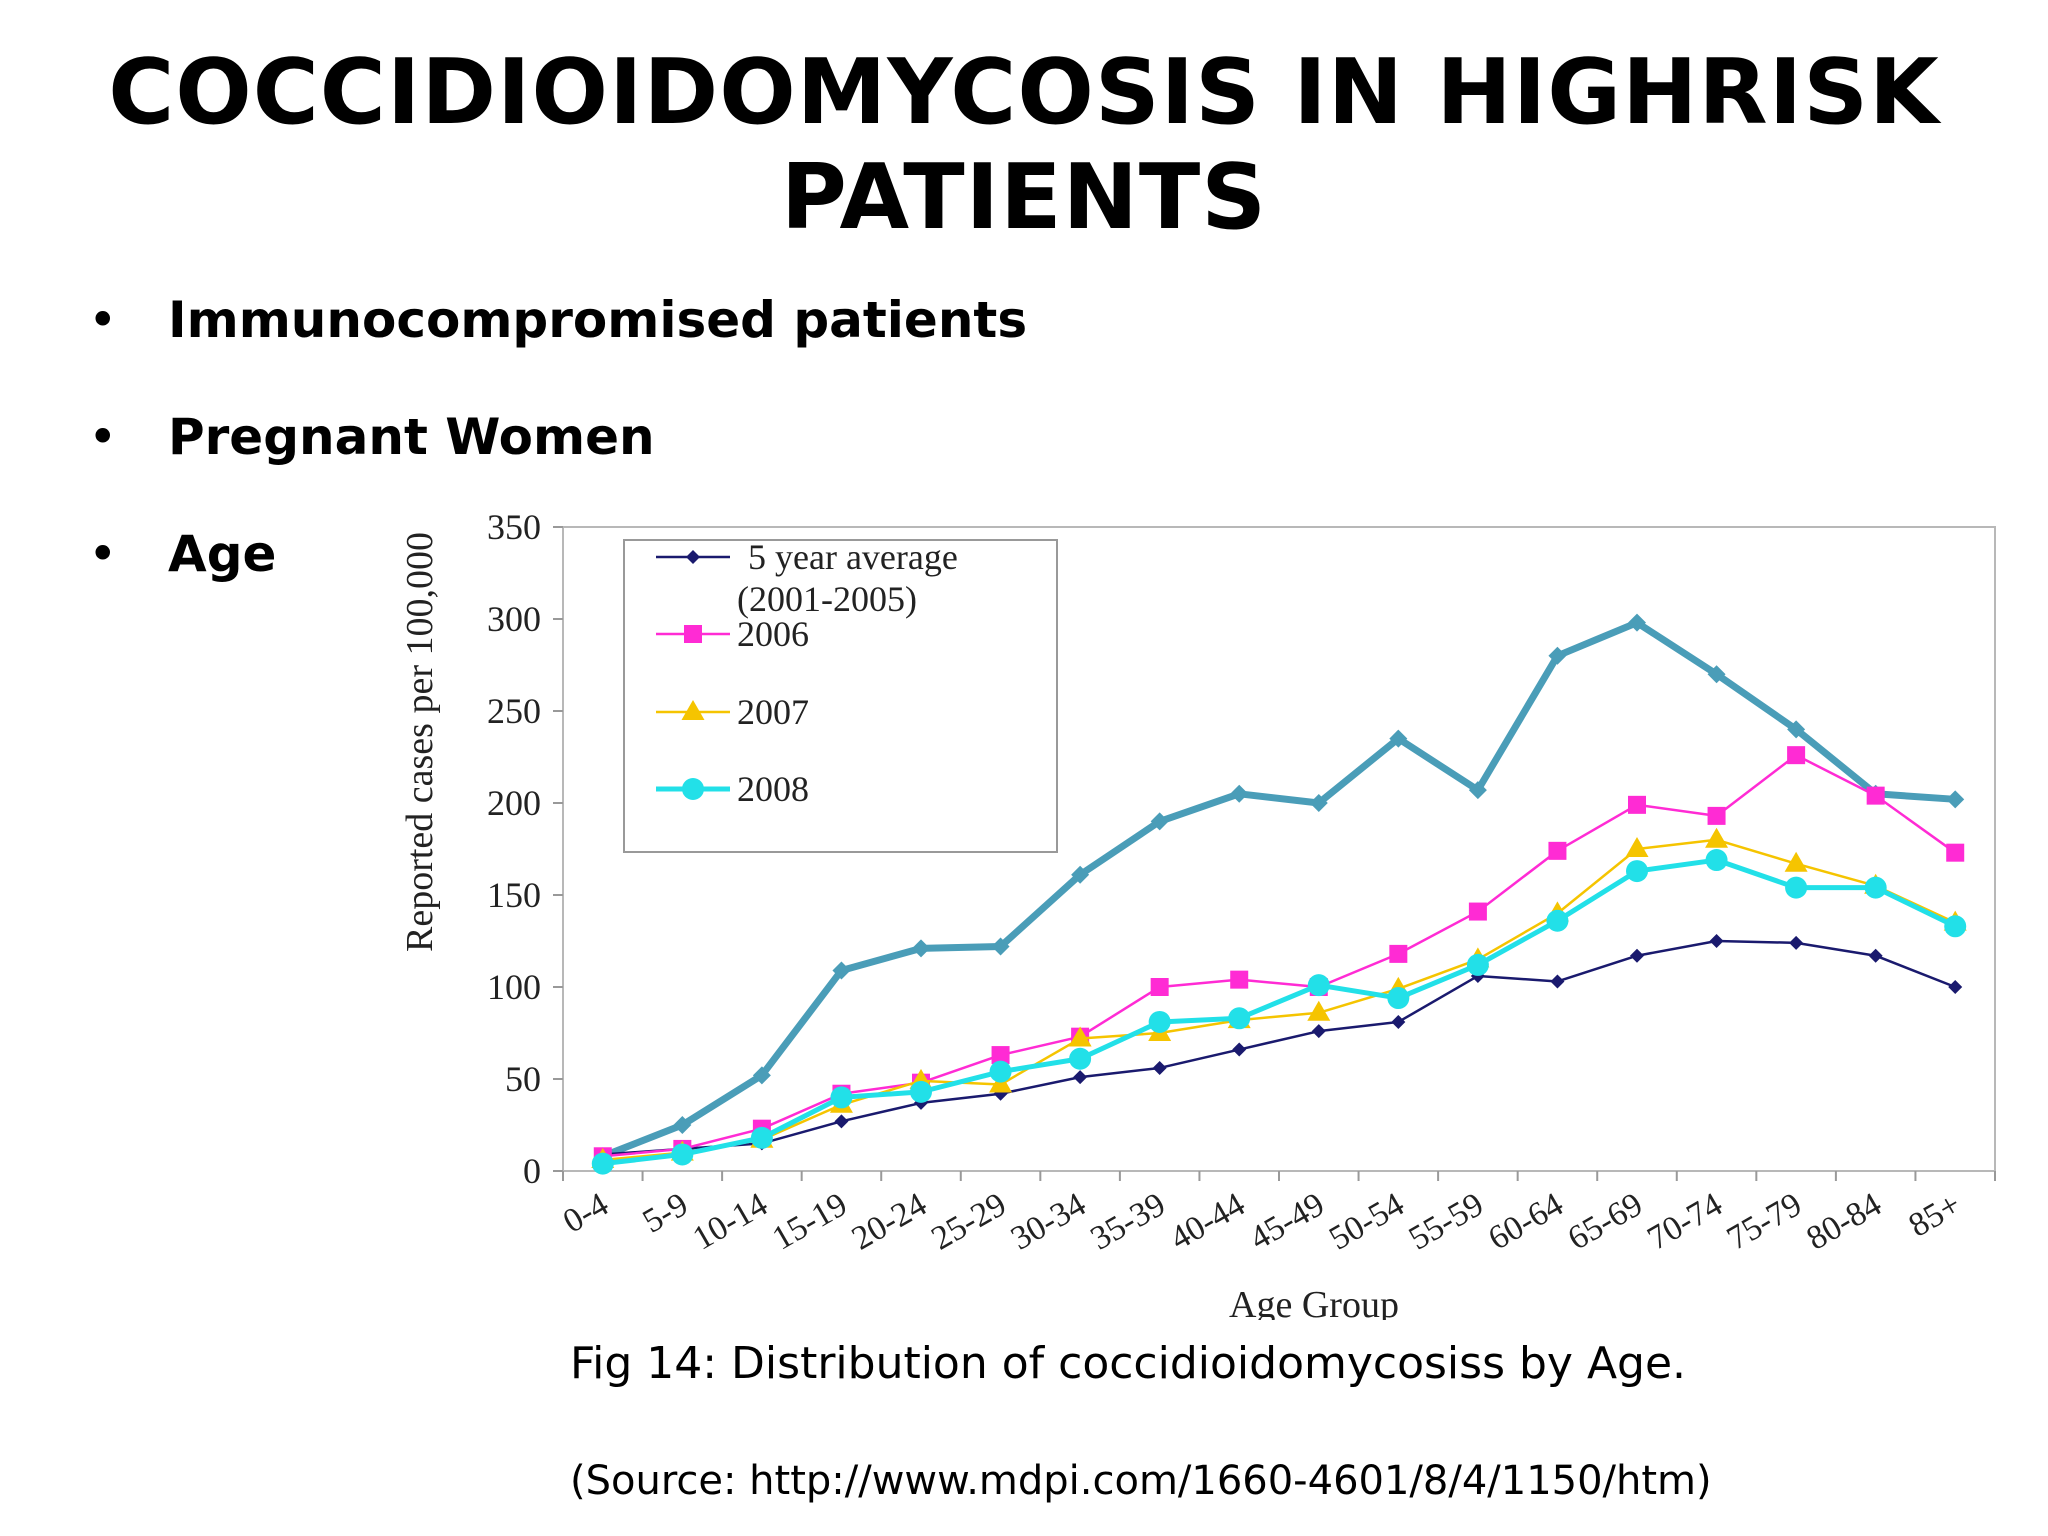 This screenshot has width=2048, height=1536. What do you see at coordinates (773, 712) in the screenshot?
I see `legend-label: 2007` at bounding box center [773, 712].